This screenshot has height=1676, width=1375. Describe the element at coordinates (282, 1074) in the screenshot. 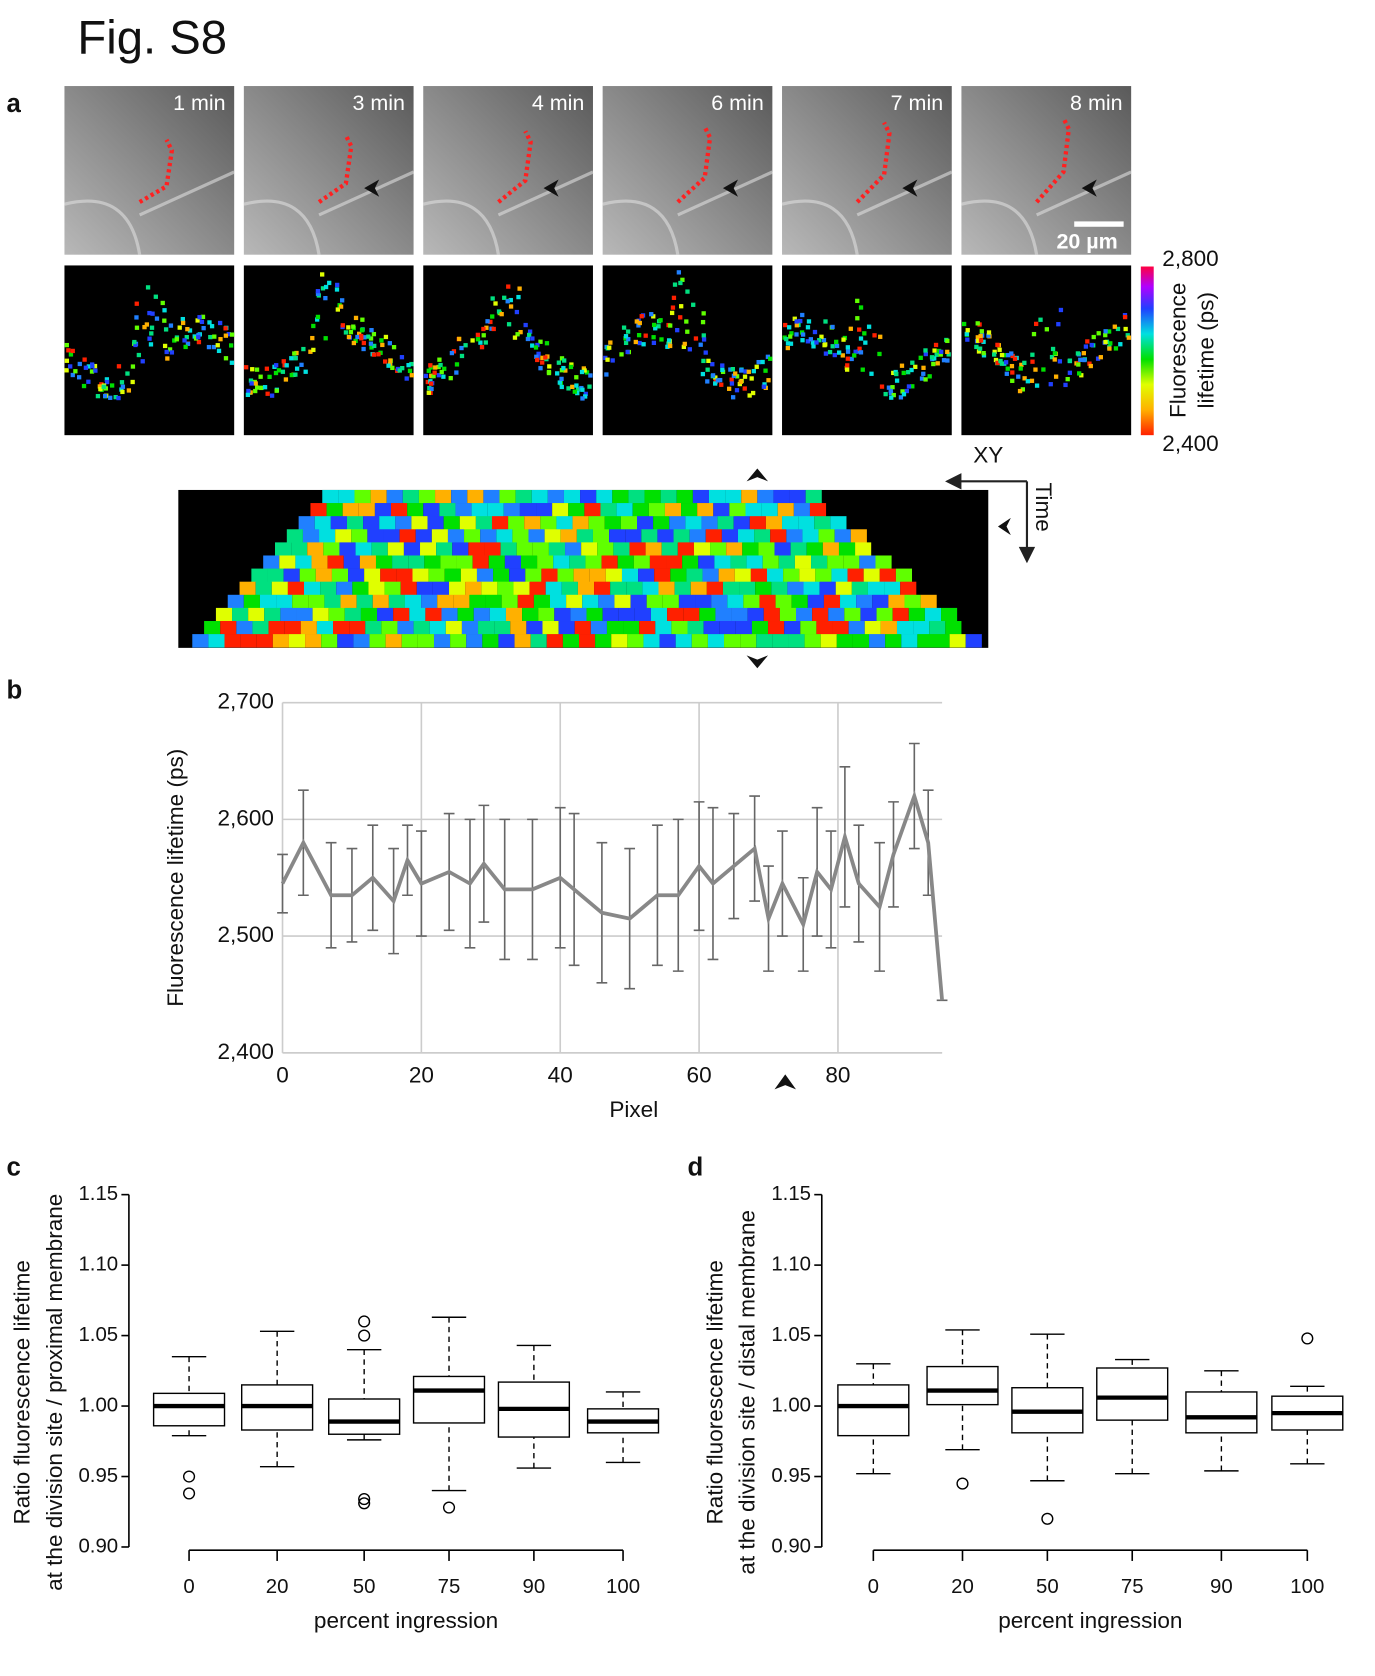

I see `x-tick-label: 0` at that location.